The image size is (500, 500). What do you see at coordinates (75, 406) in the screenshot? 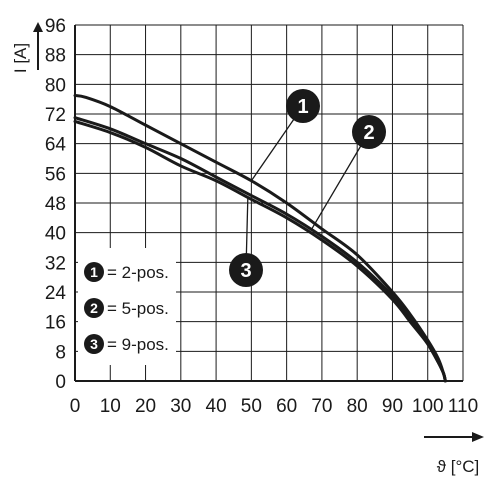
I see `x-tick-label: 0` at bounding box center [75, 406].